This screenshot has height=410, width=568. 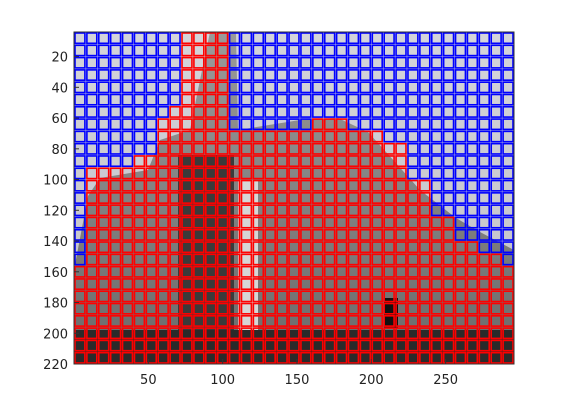 I want to click on x-tick-label: 250, so click(x=445, y=380).